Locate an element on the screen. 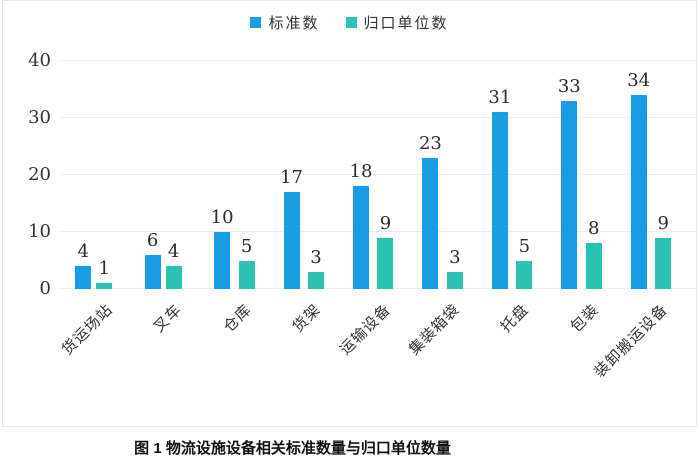 Image resolution: width=700 pixels, height=468 pixels. bar-value-label: 10 is located at coordinates (222, 217).